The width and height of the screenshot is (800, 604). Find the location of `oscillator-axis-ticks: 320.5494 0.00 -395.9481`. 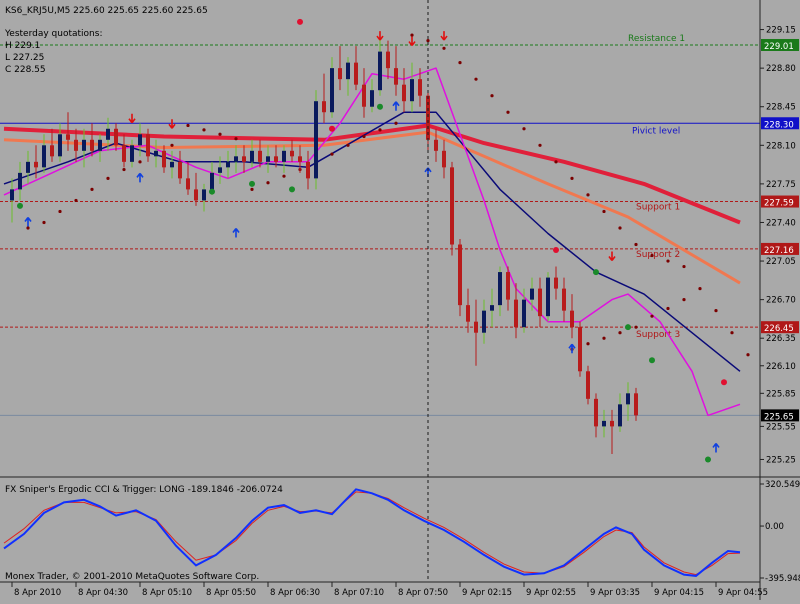

oscillator-axis-ticks: 320.5494 0.00 -395.9481 is located at coordinates (780, 532).